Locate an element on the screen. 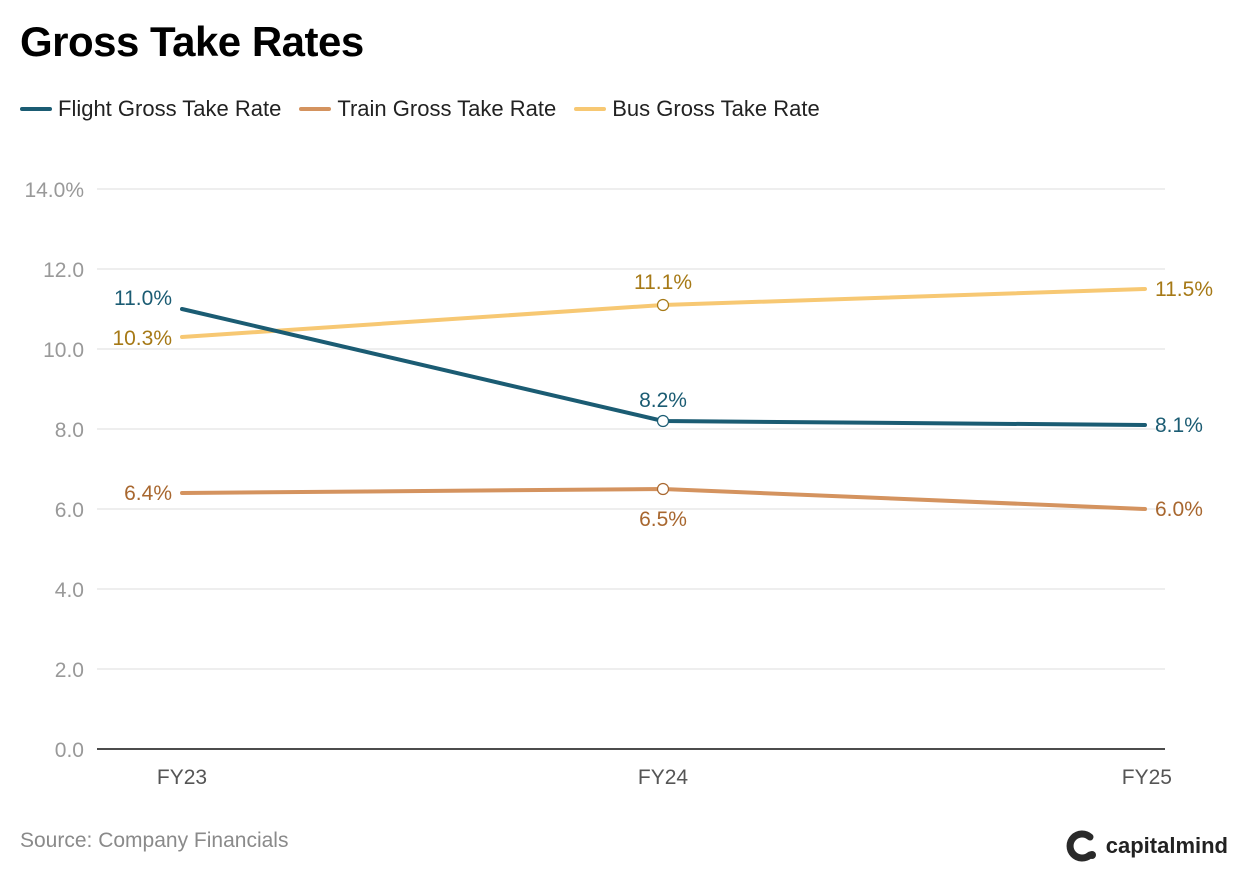 The image size is (1240, 876). chart-title: Gross Take Rates is located at coordinates (192, 41).